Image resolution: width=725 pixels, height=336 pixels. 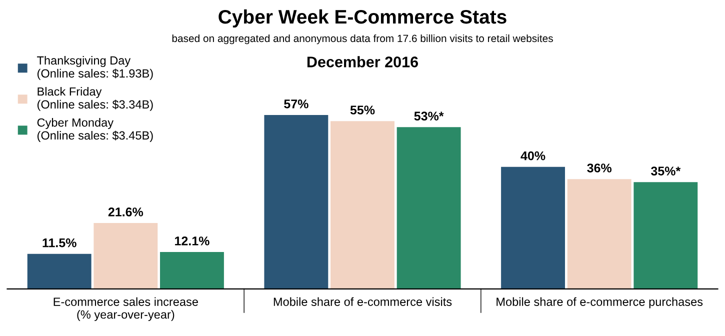 What do you see at coordinates (95, 99) in the screenshot?
I see `legend-label: Black Friday (Online sales: $3.34B)` at bounding box center [95, 99].